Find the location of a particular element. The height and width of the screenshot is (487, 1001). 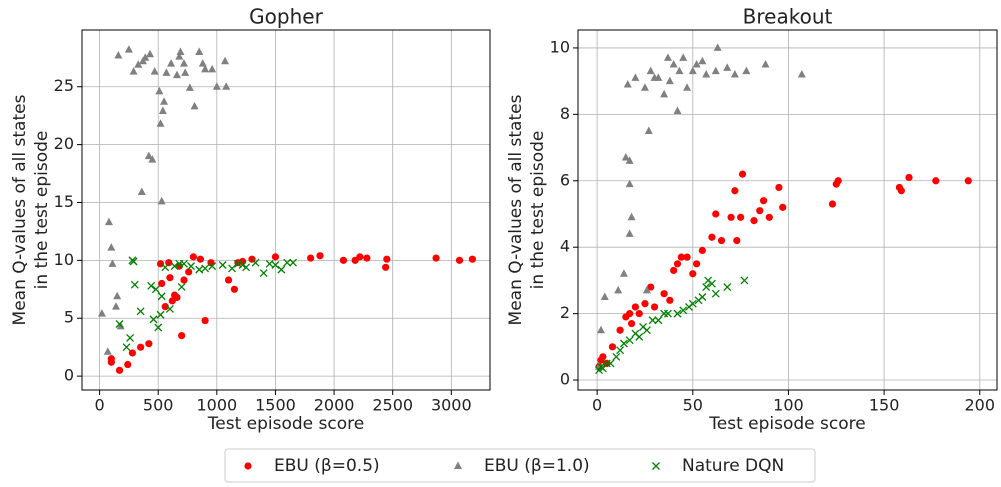

x-axis-label: Test episode score is located at coordinates (786, 424).